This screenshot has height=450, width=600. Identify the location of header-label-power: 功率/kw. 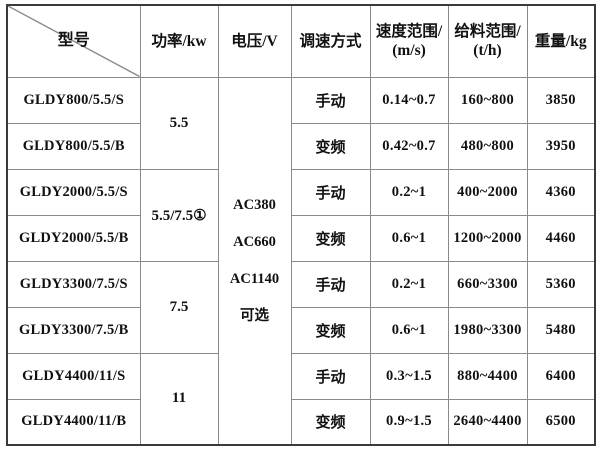
(179, 41).